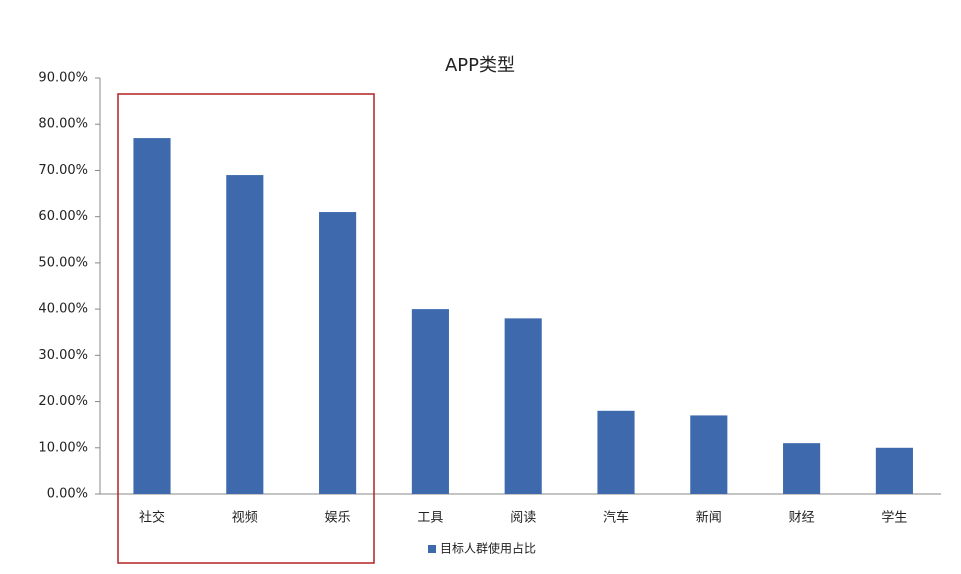 Image resolution: width=961 pixels, height=574 pixels. I want to click on y-tick-label: 0.00%, so click(67, 494).